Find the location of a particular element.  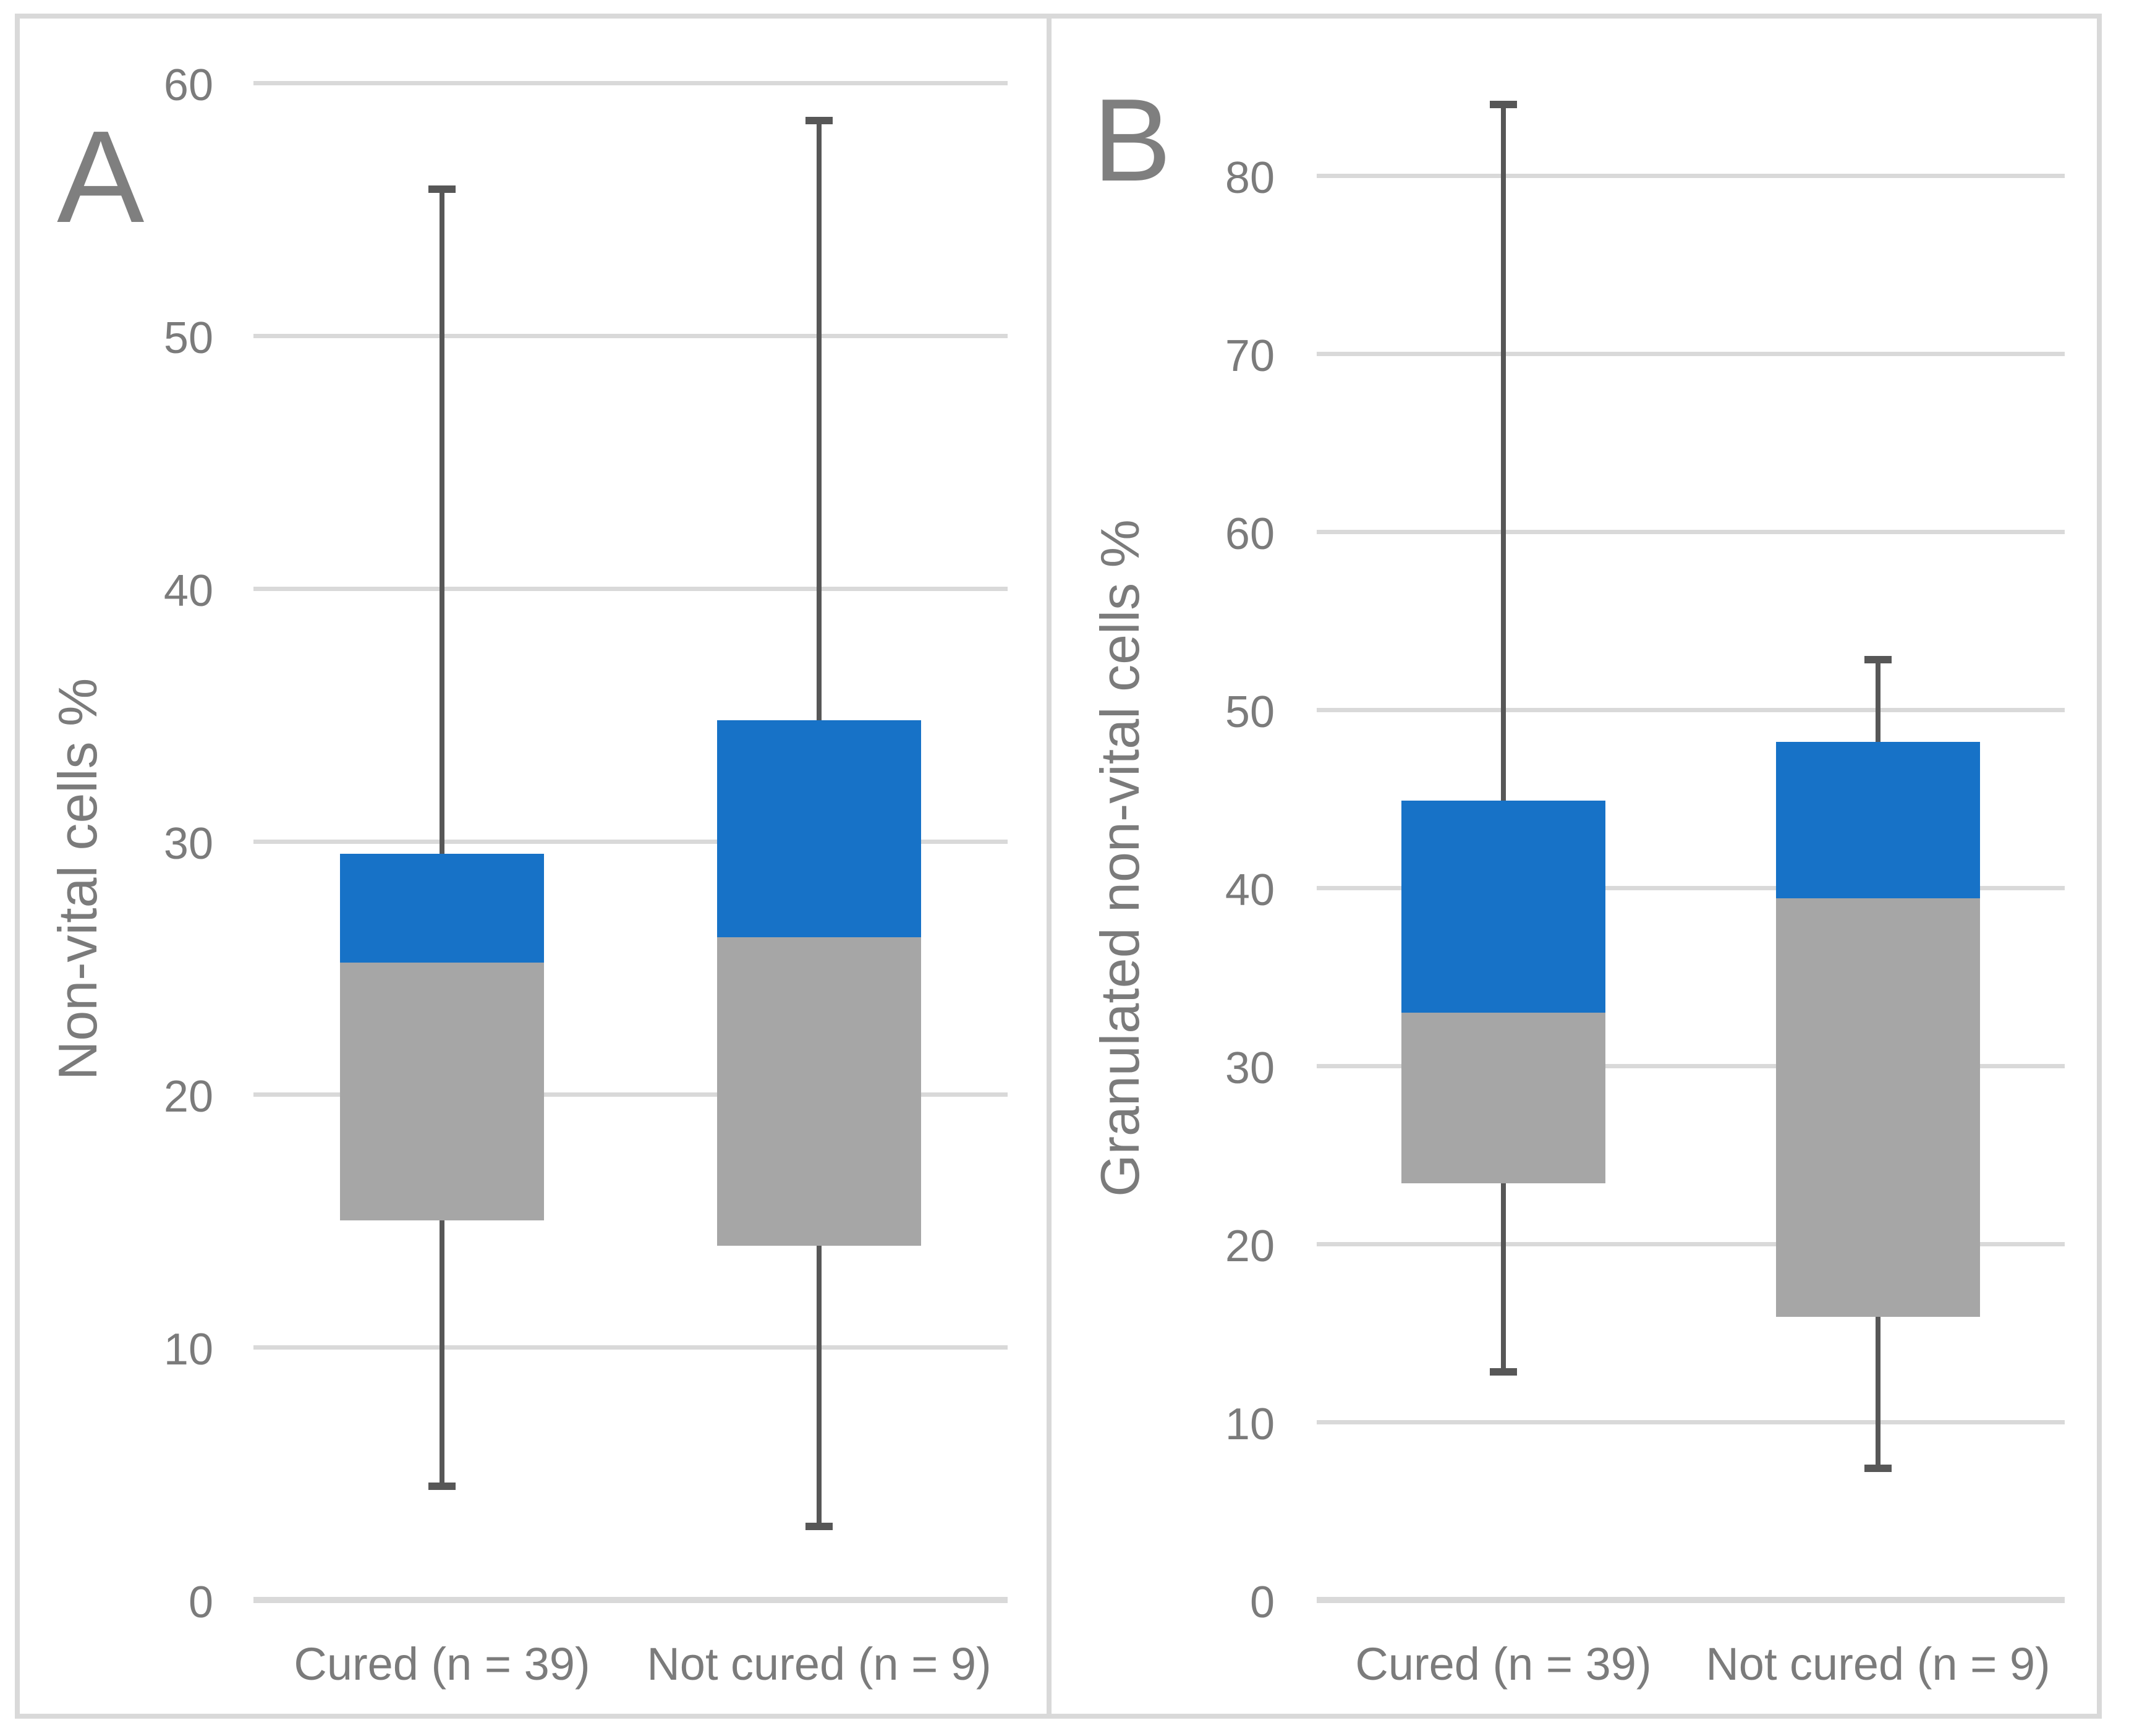

panel-a-y-axis-title: Non-vital cells % is located at coordinates (77, 879).